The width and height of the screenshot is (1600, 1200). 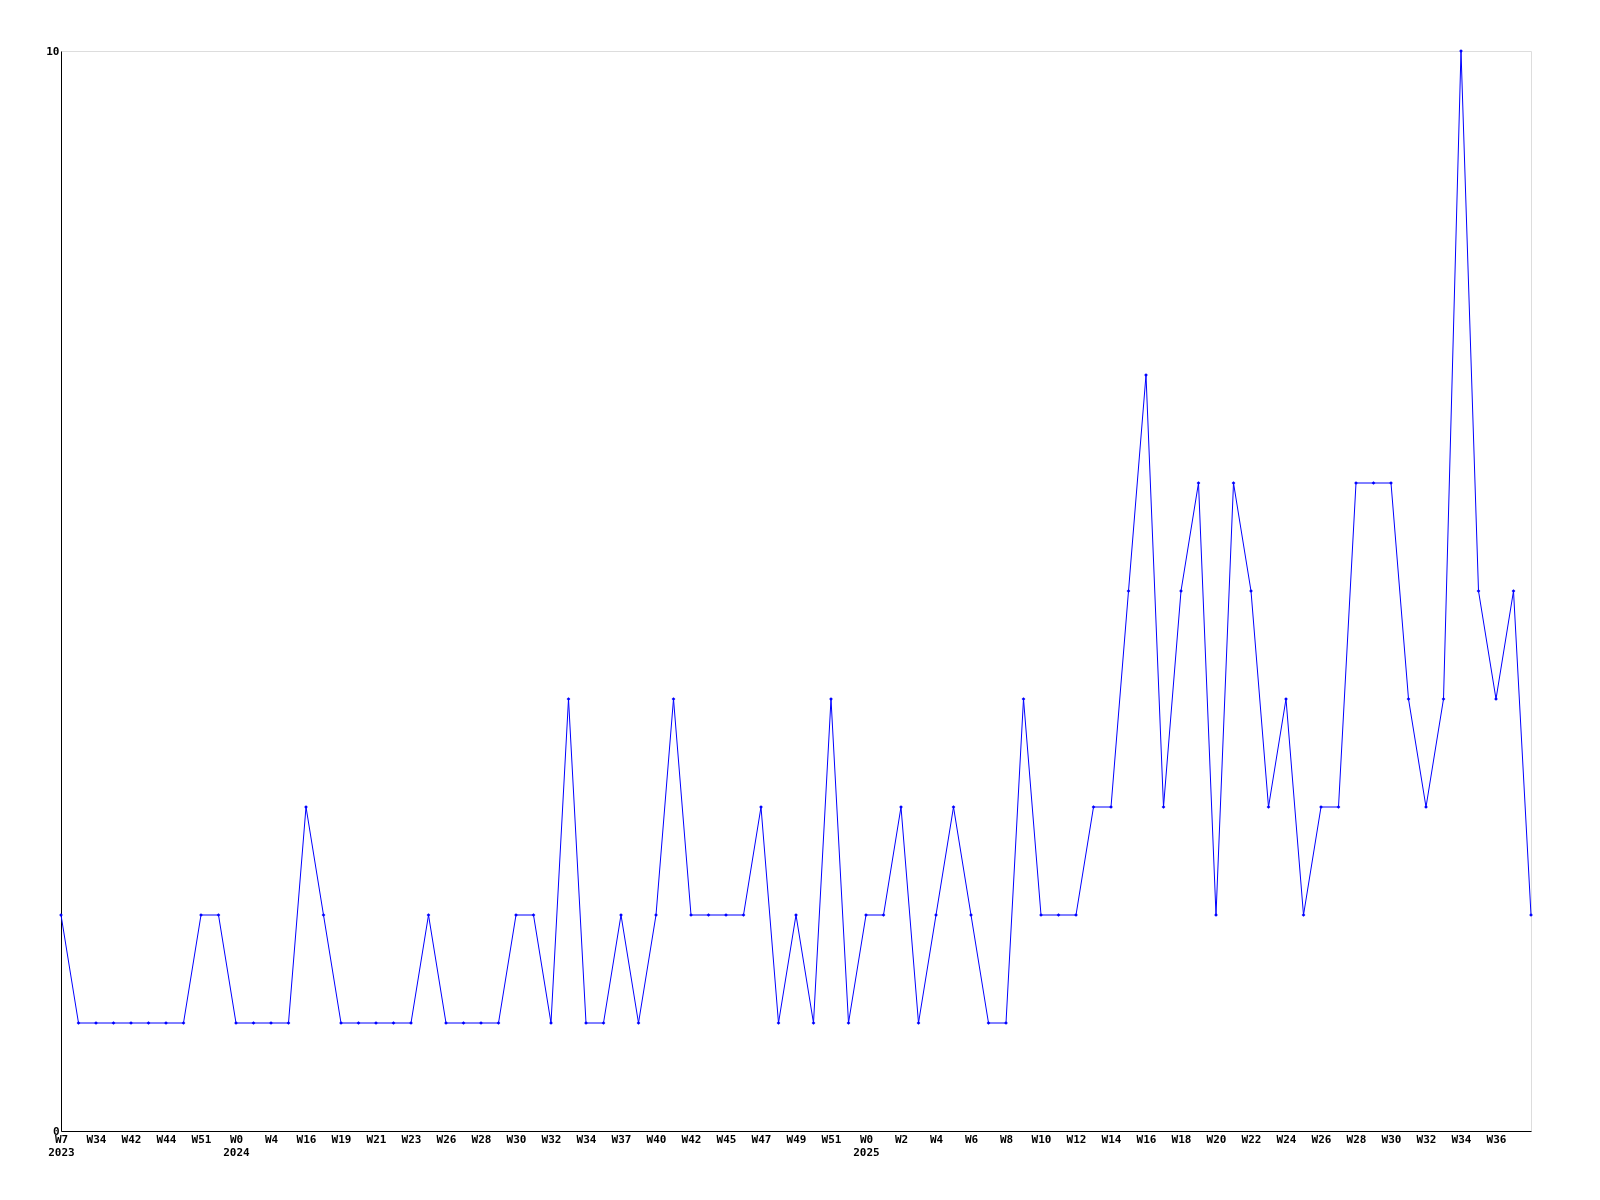 I want to click on x-tick-label: W8, so click(x=1006, y=1139).